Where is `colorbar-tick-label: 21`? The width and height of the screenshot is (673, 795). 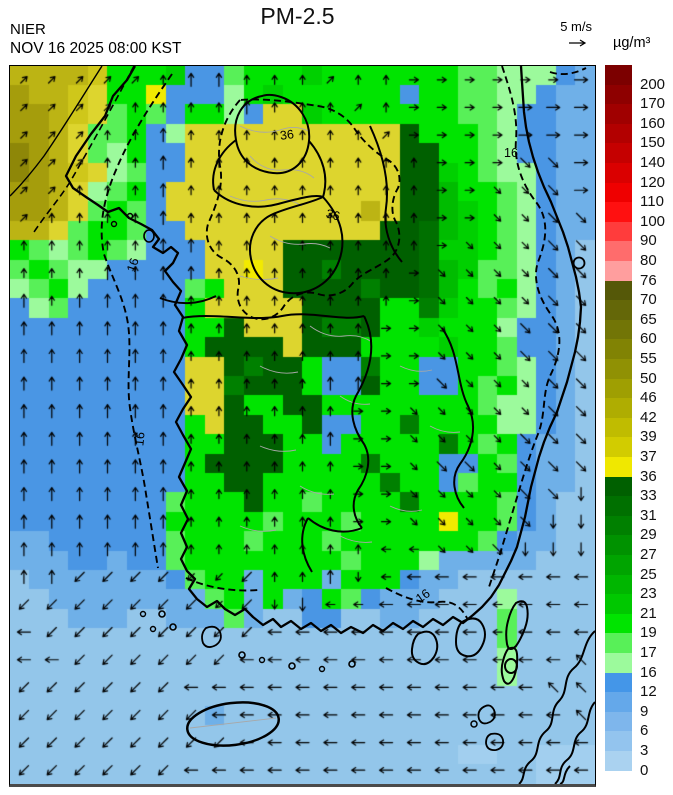
colorbar-tick-label: 21 is located at coordinates (648, 613).